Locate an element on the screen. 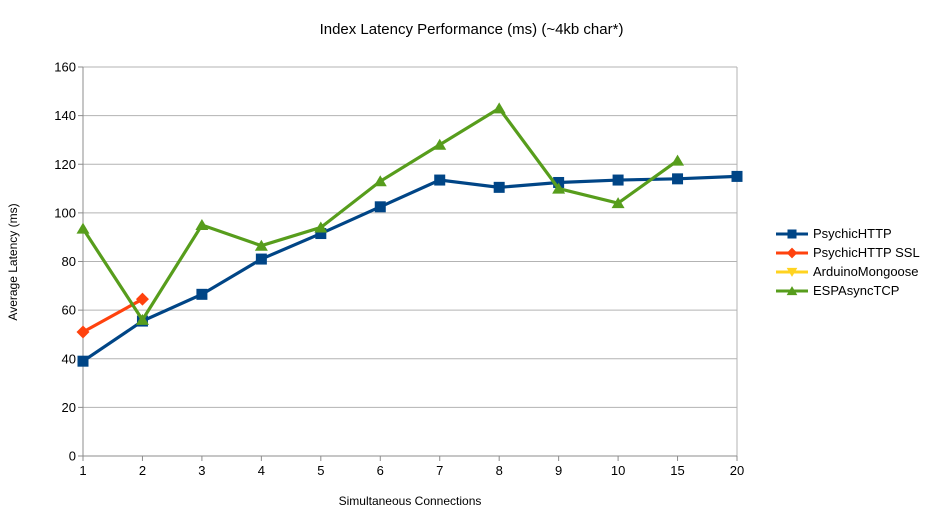 The height and width of the screenshot is (530, 943). legend-square-marker-icon is located at coordinates (792, 234).